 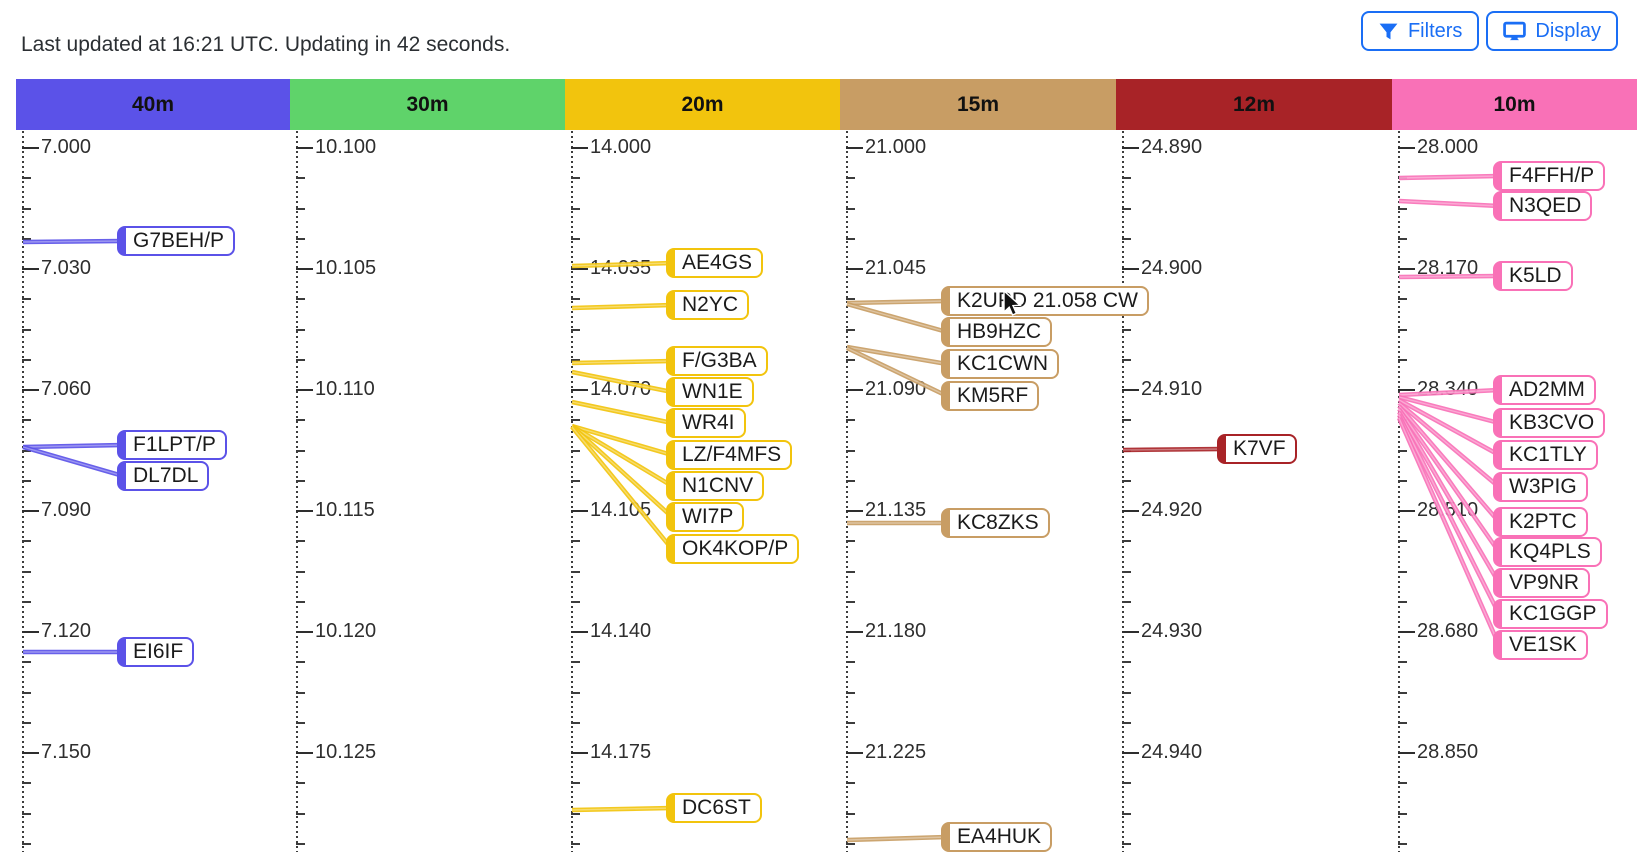 What do you see at coordinates (1549, 423) in the screenshot?
I see `spot-KB3CVO: KB3CVO` at bounding box center [1549, 423].